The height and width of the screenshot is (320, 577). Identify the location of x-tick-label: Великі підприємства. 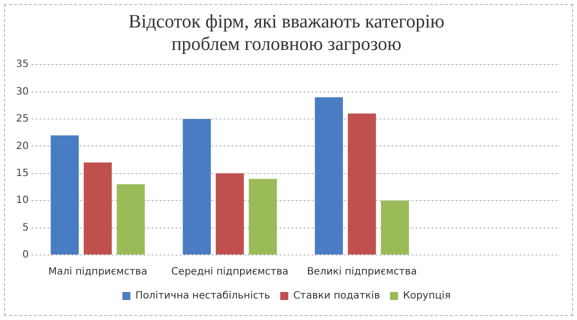
(361, 272).